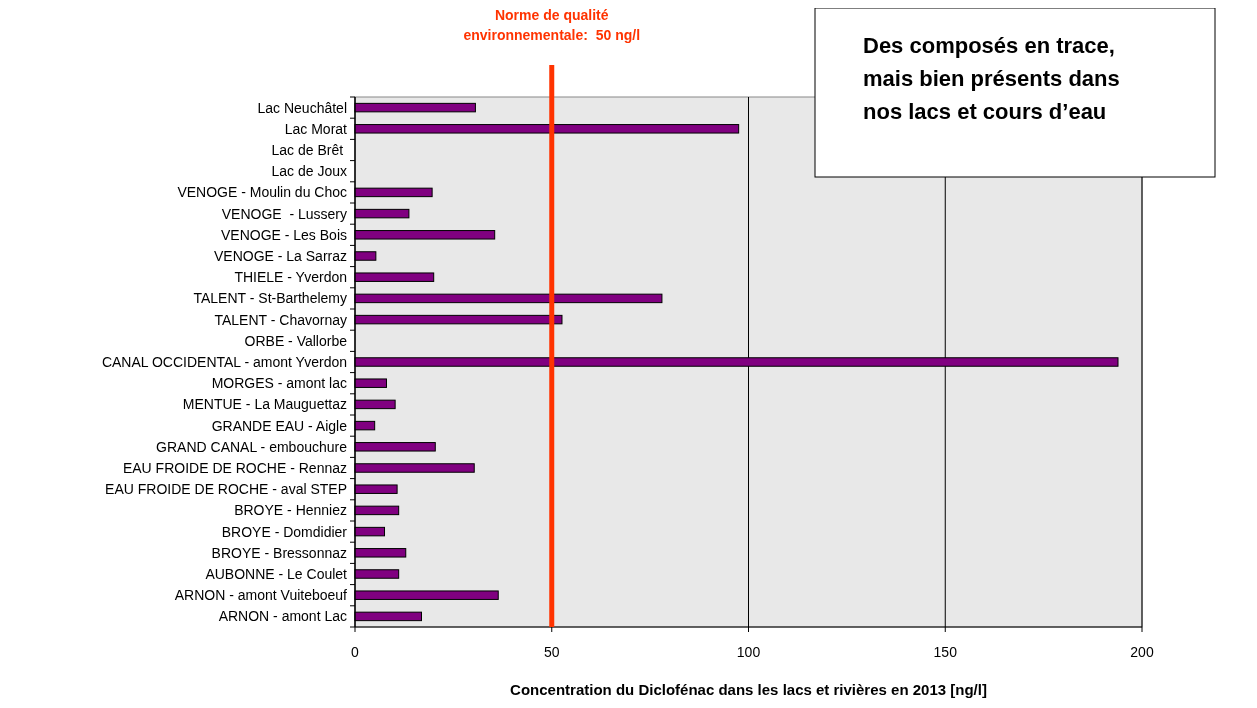 Image resolution: width=1257 pixels, height=708 pixels. What do you see at coordinates (316, 128) in the screenshot?
I see `y-tick-label: Lac Morat` at bounding box center [316, 128].